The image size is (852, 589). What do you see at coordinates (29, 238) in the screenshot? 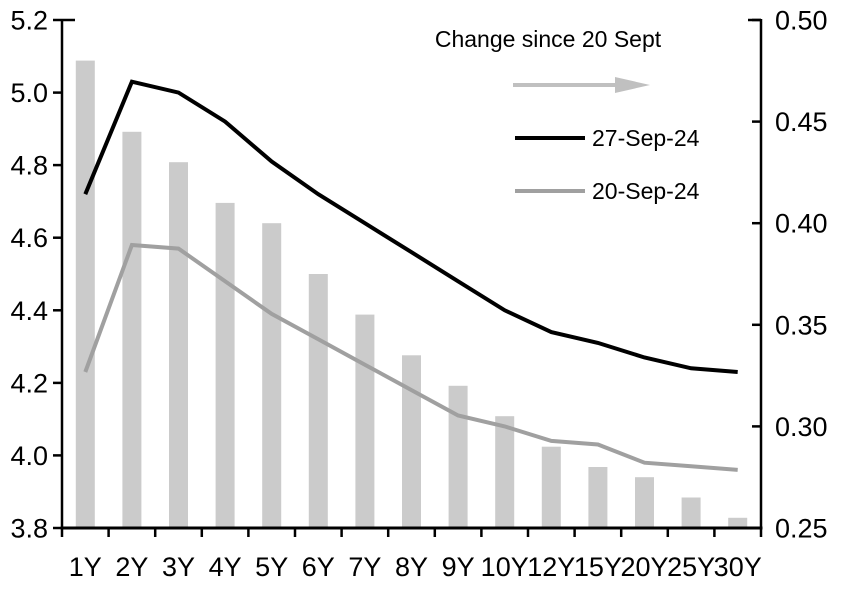
I see `left-axis-label-4.6: 4.6` at bounding box center [29, 238].